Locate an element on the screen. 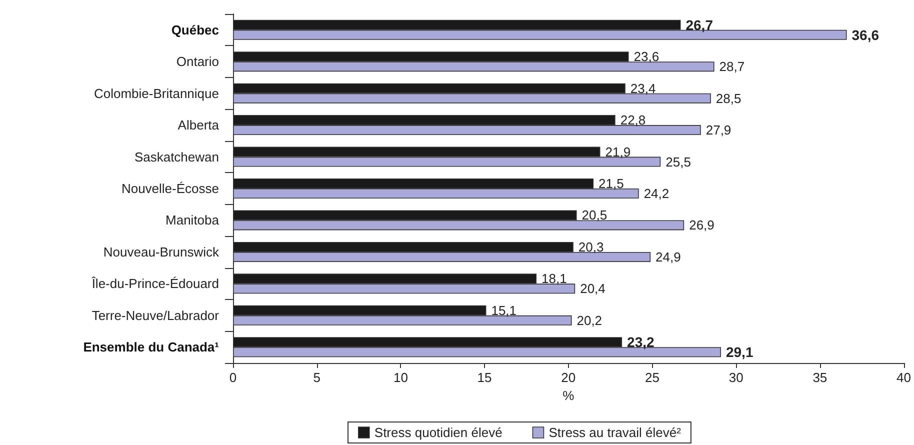  y-tick-label: Ensemble du Canada¹ is located at coordinates (151, 347).